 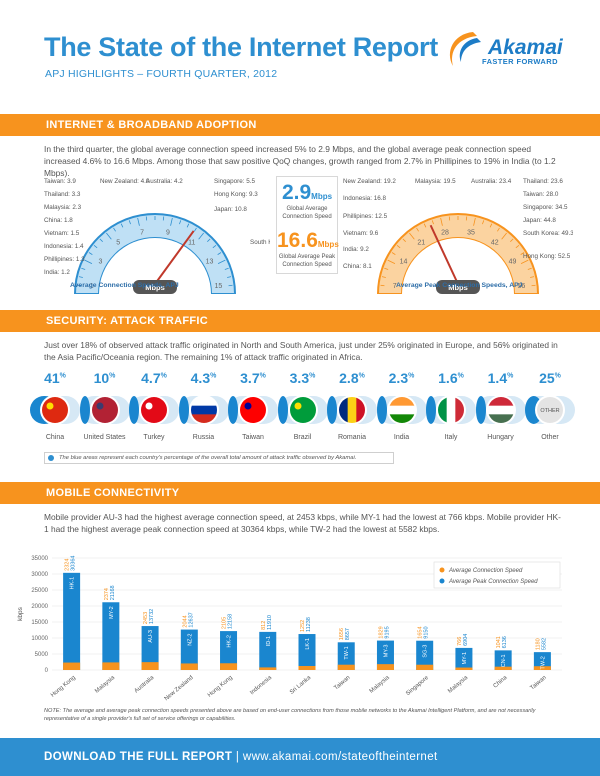 I want to click on attack-pct-value: 10%, so click(x=104, y=378).